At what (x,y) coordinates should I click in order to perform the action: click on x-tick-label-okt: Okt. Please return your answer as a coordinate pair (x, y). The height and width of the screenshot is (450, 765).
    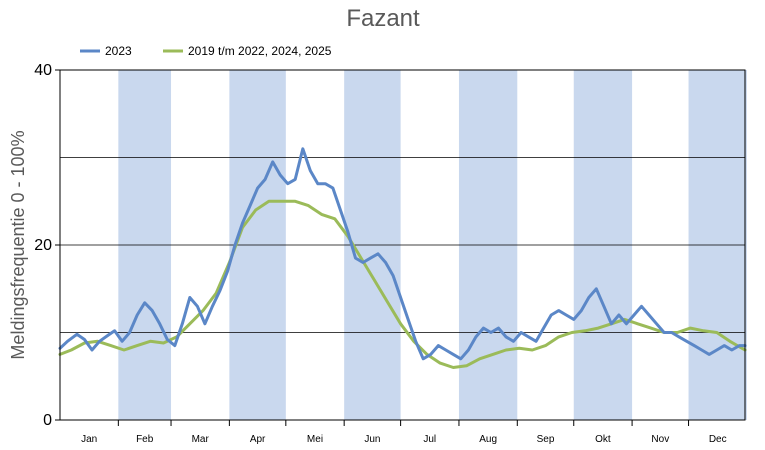
    Looking at the image, I should click on (603, 439).